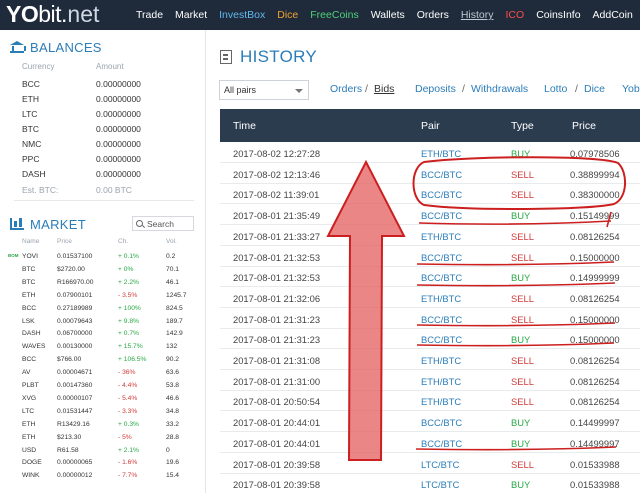 This screenshot has height=493, width=640. What do you see at coordinates (64, 241) in the screenshot?
I see `market-col-price: Price` at bounding box center [64, 241].